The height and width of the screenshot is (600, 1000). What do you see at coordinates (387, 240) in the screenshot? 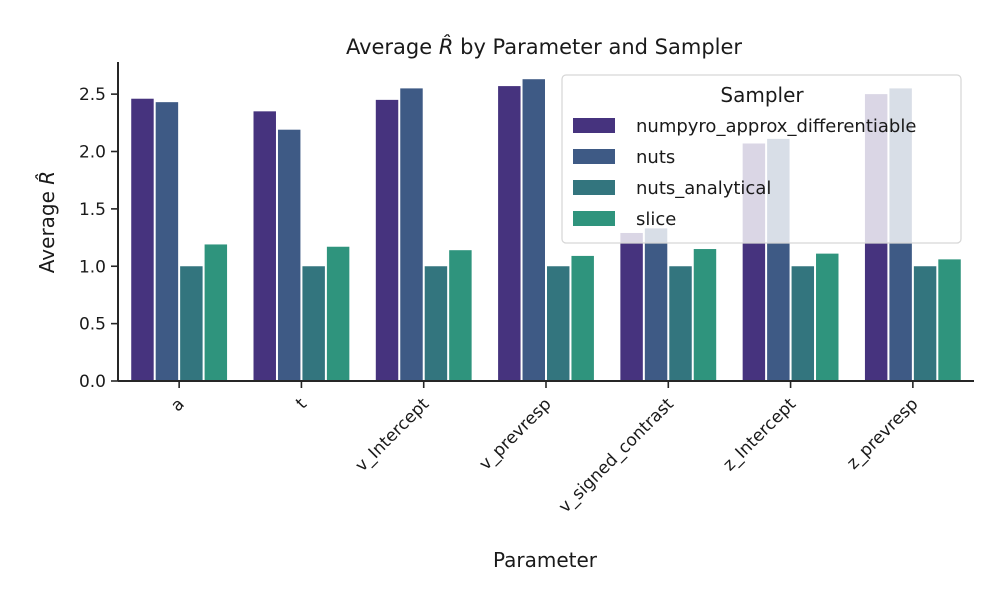
I see `bar-numpyro_approx_differentiable-v_Intercept` at bounding box center [387, 240].